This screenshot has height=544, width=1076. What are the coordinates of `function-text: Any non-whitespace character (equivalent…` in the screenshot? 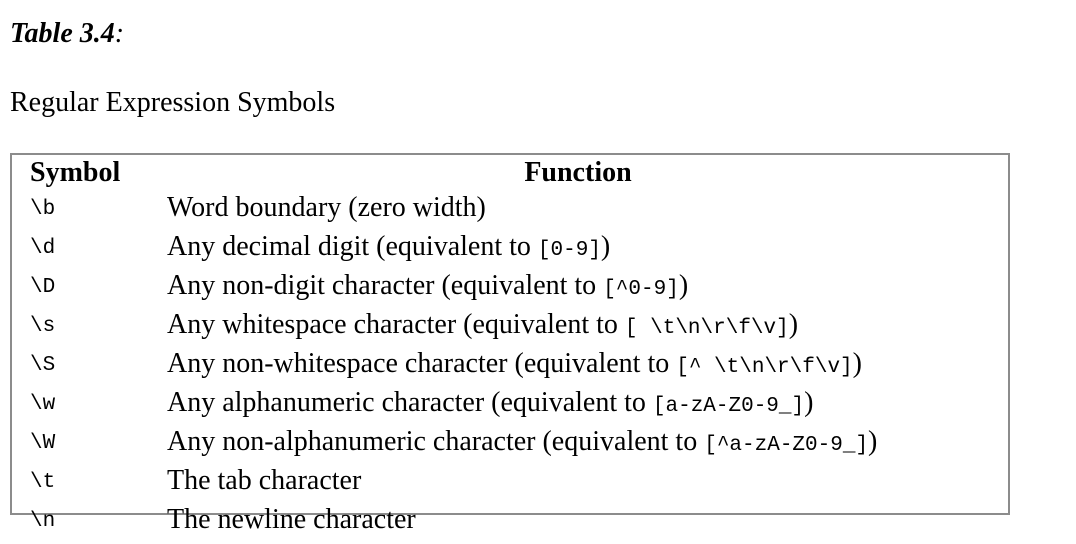 It's located at (422, 363).